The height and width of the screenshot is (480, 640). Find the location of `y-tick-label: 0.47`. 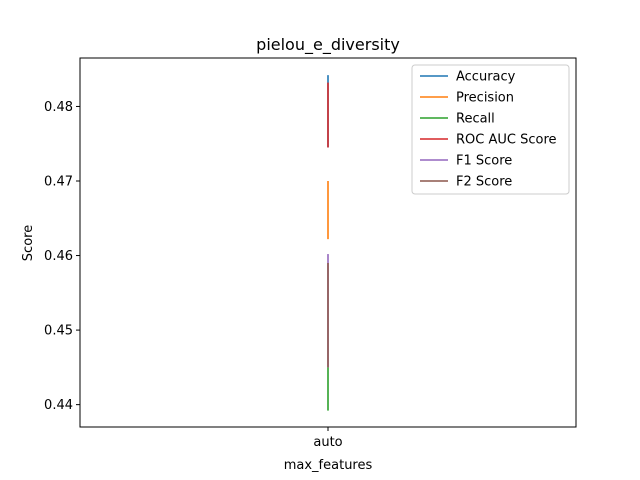

y-tick-label: 0.47 is located at coordinates (58, 182).